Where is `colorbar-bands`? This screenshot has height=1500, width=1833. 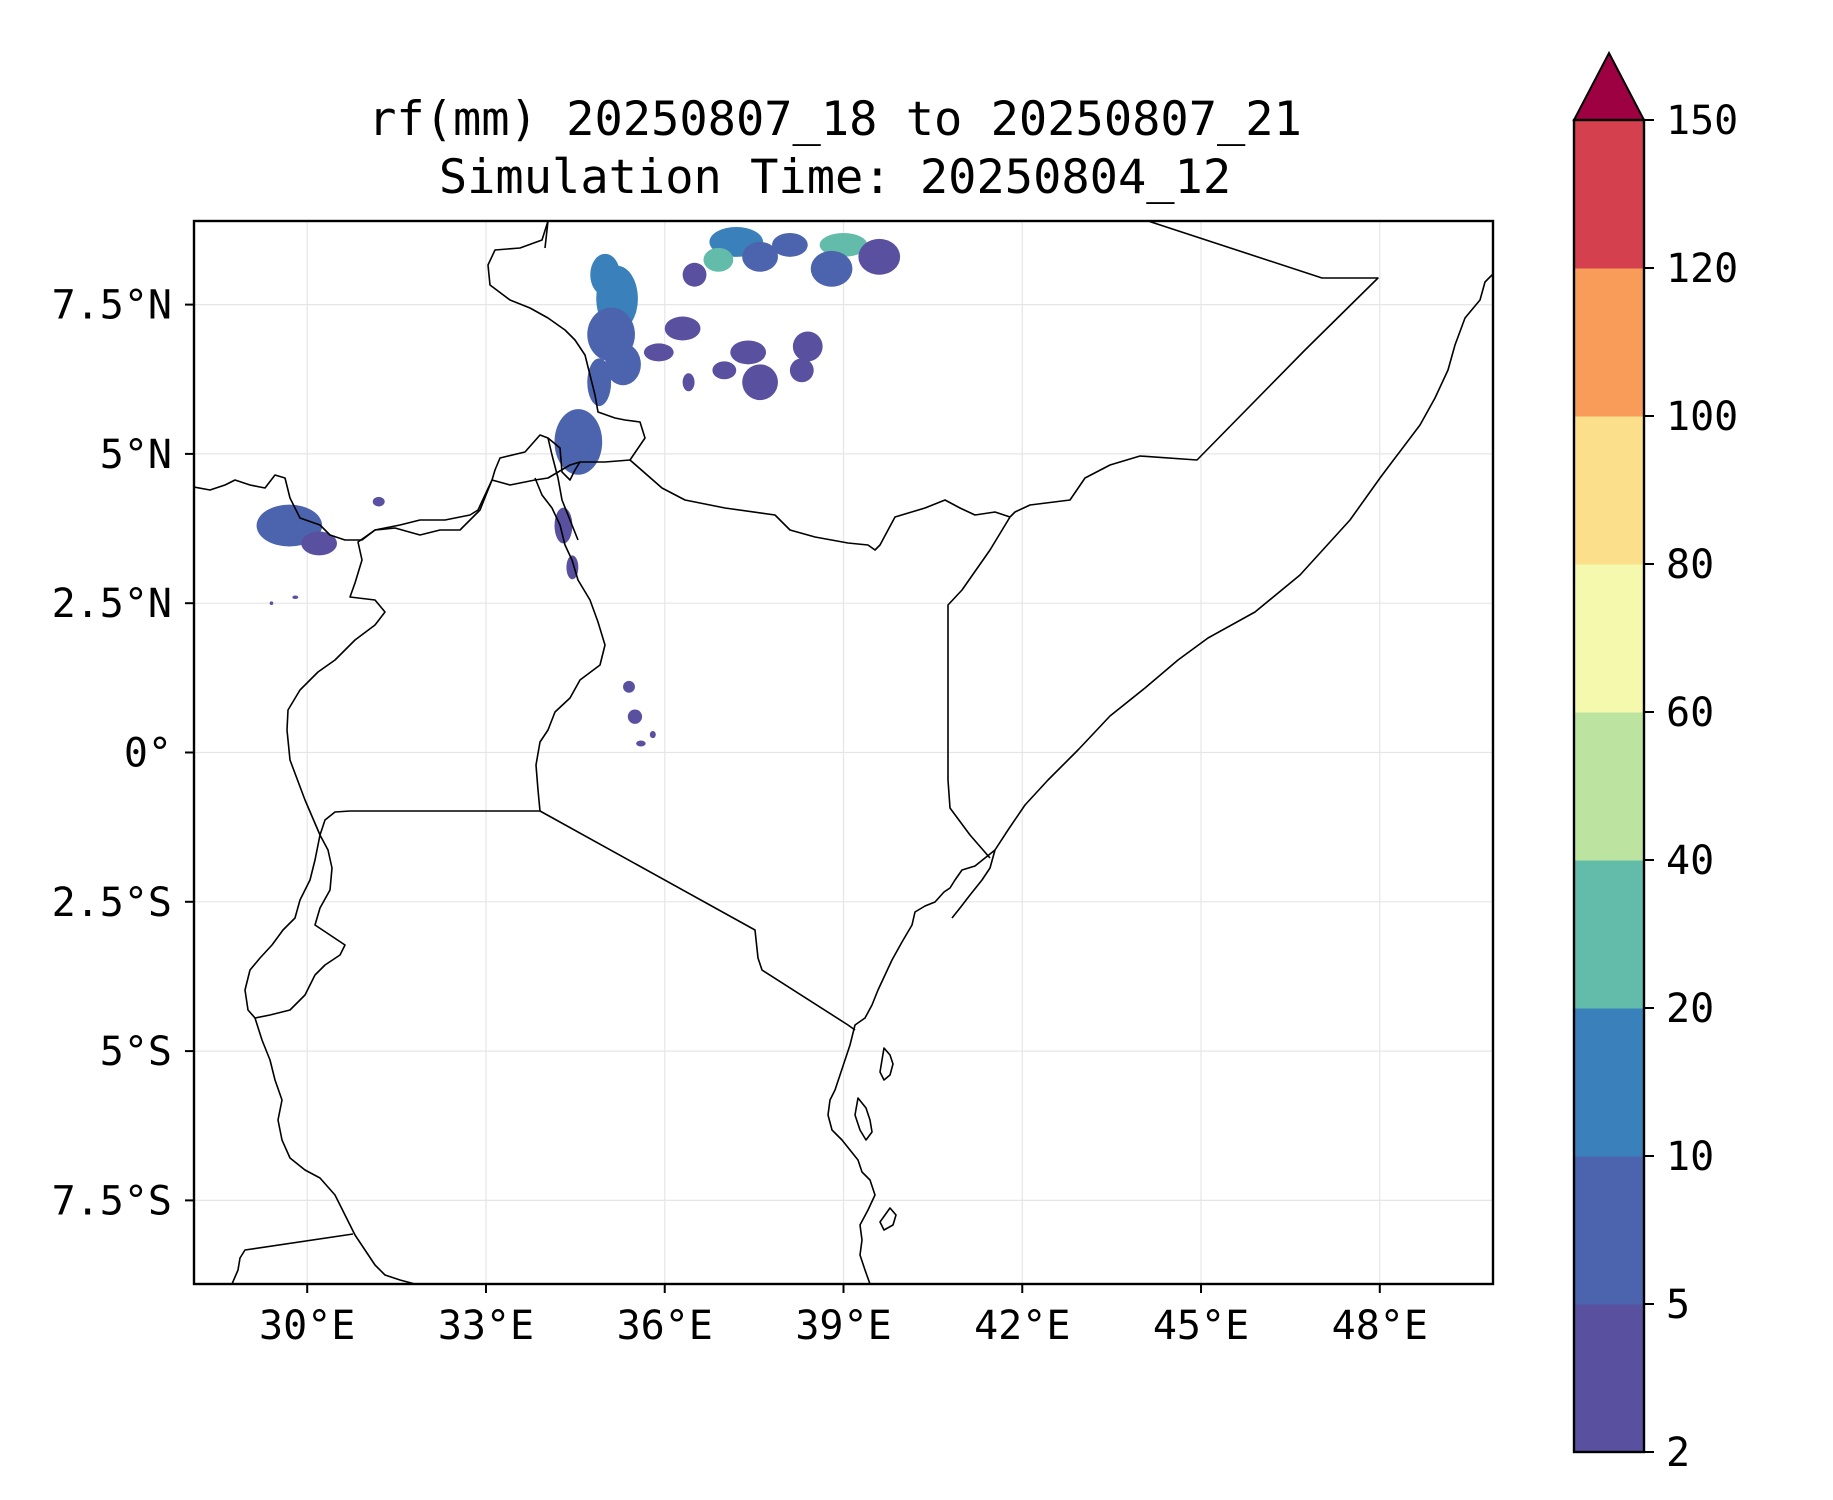
colorbar-bands is located at coordinates (1609, 786).